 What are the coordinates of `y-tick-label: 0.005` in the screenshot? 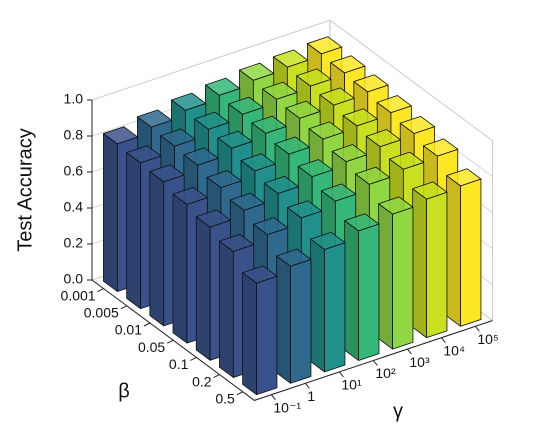 It's located at (101, 313).